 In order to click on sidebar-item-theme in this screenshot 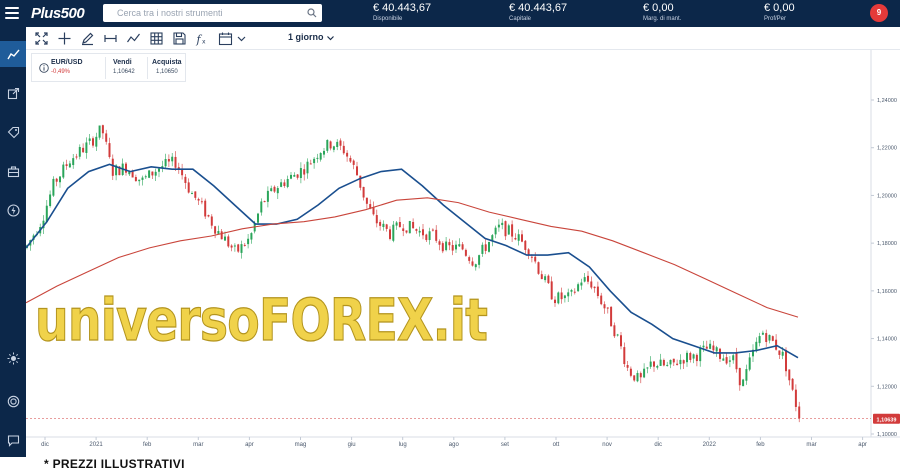, I will do `click(13, 358)`.